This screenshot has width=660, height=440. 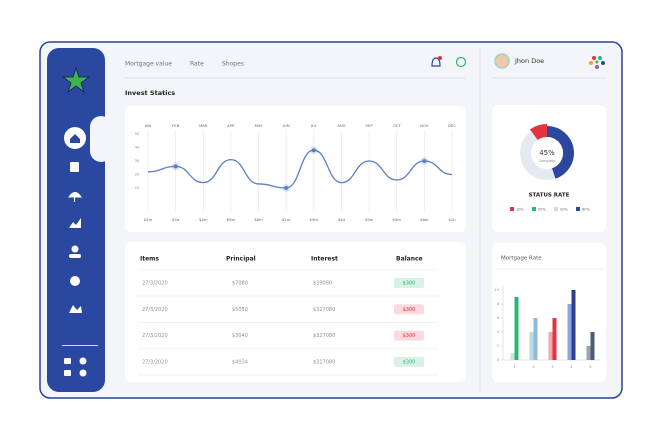 I want to click on nav-link: Shopes, so click(x=233, y=64).